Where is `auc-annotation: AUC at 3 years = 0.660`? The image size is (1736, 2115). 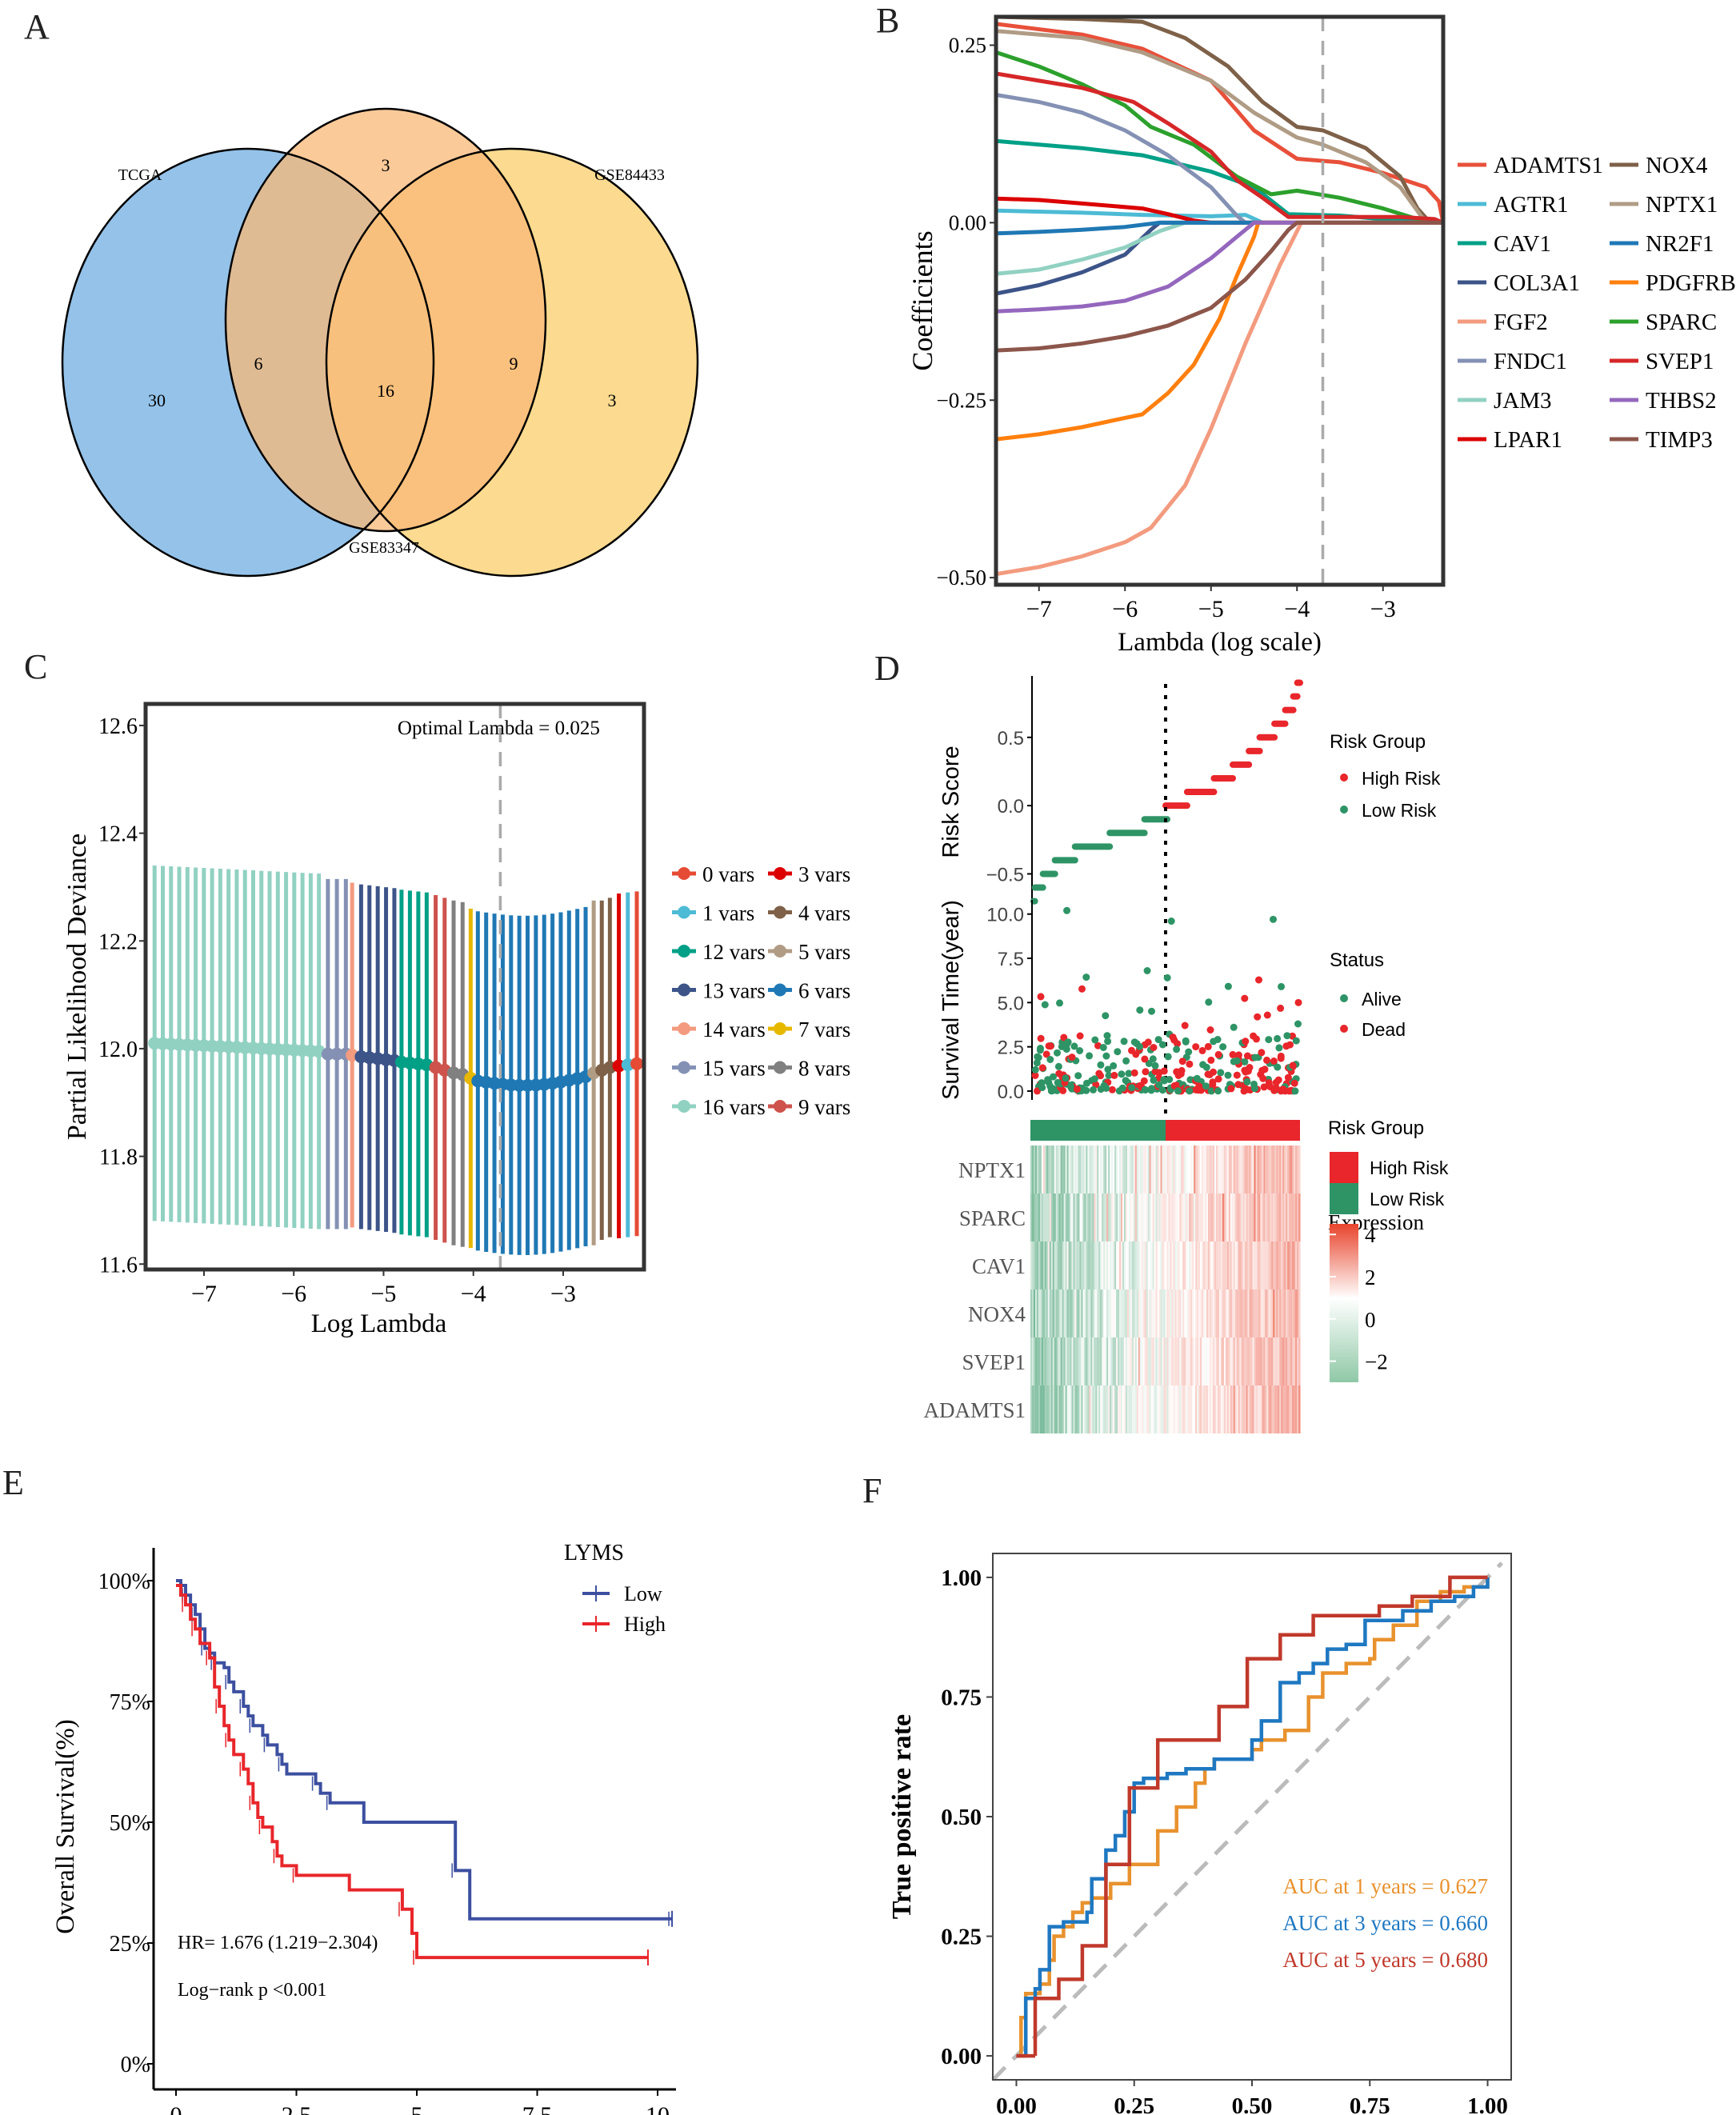
auc-annotation: AUC at 3 years = 0.660 is located at coordinates (1385, 1923).